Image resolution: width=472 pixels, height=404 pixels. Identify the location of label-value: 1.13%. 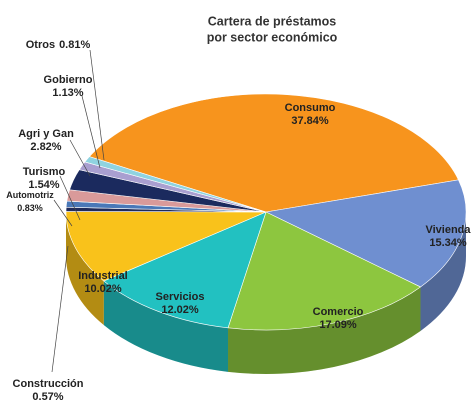
(67, 93).